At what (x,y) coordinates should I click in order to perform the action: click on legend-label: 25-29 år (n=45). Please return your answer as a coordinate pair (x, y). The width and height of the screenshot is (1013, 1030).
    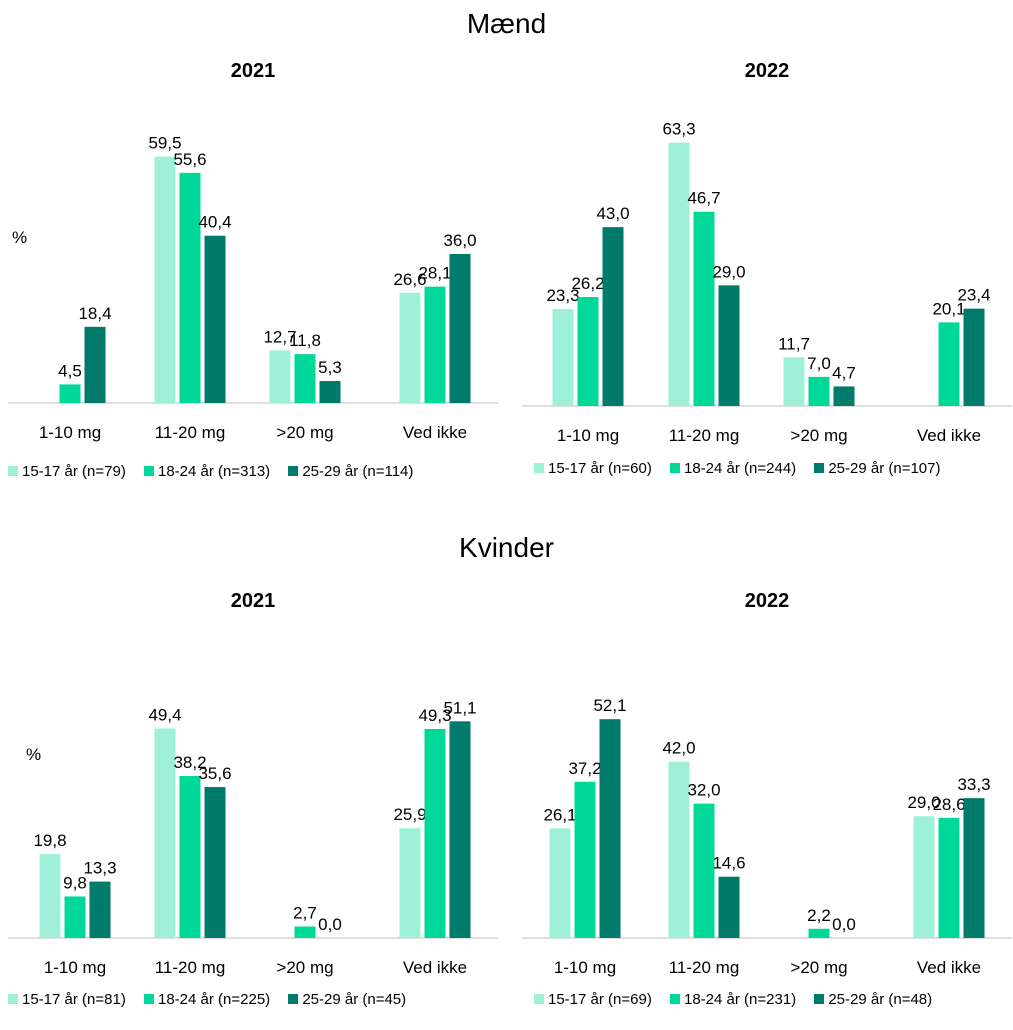
    Looking at the image, I should click on (354, 999).